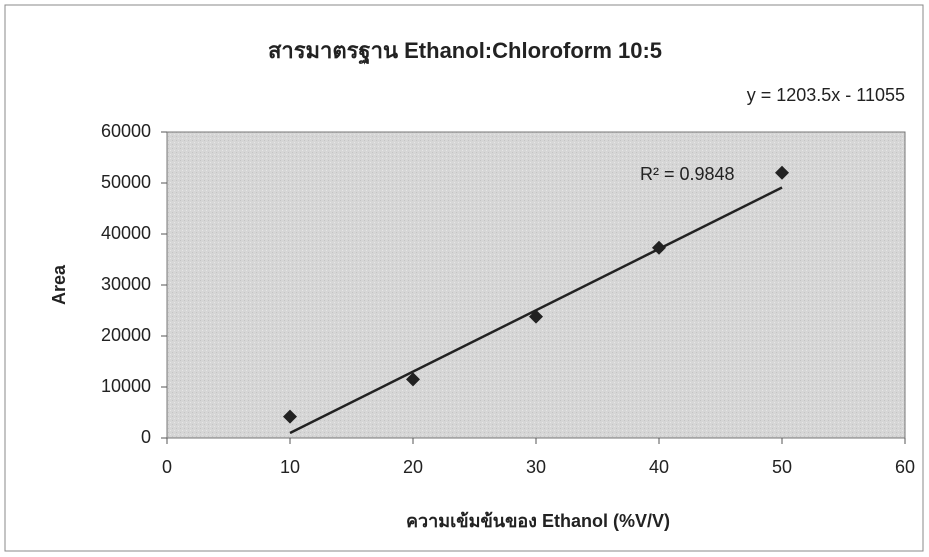 The width and height of the screenshot is (929, 557). What do you see at coordinates (826, 95) in the screenshot?
I see `trend-equation: y = 1203.5x - 11055` at bounding box center [826, 95].